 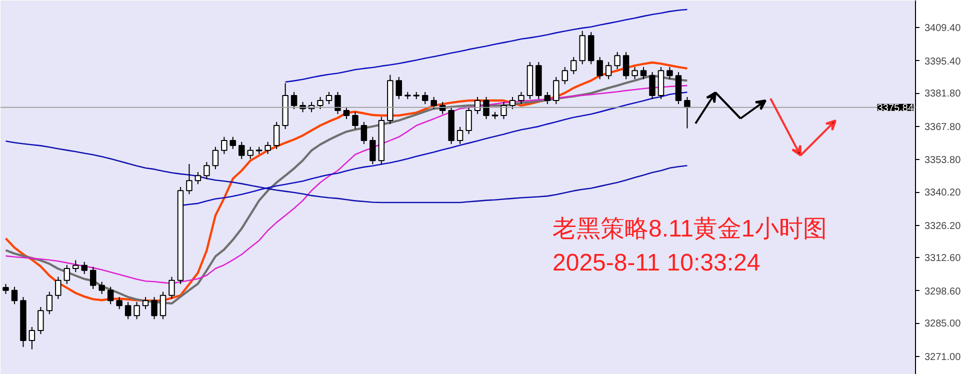 What do you see at coordinates (943, 94) in the screenshot?
I see `y-tick-label: 3381.80` at bounding box center [943, 94].